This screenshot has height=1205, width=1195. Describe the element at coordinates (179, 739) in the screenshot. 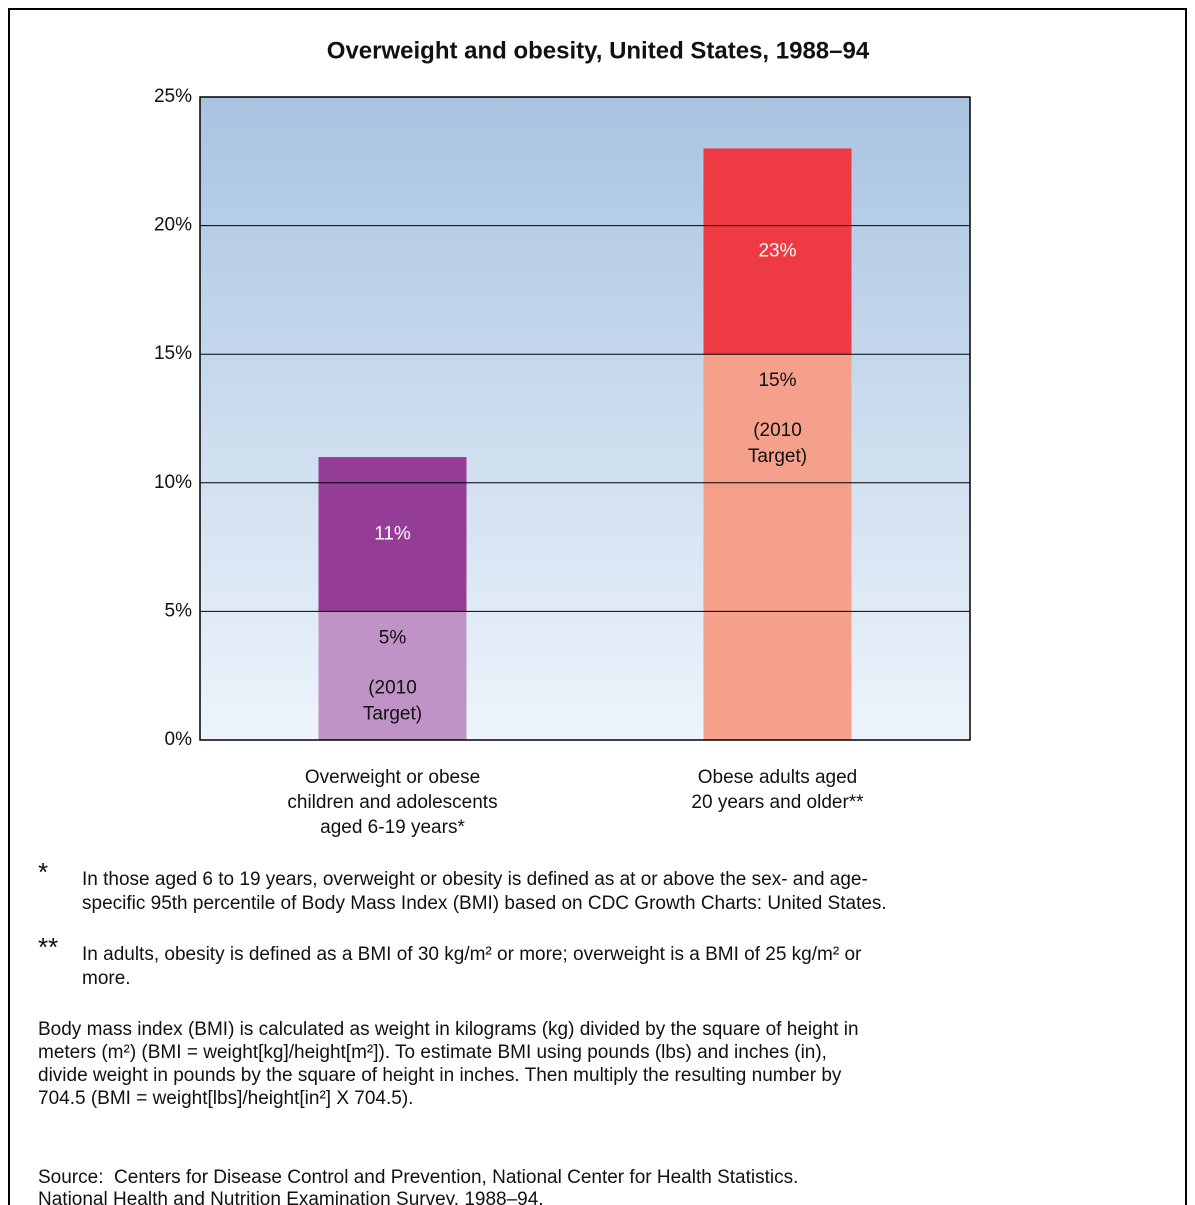

I see `y-tick-label: 0%` at that location.